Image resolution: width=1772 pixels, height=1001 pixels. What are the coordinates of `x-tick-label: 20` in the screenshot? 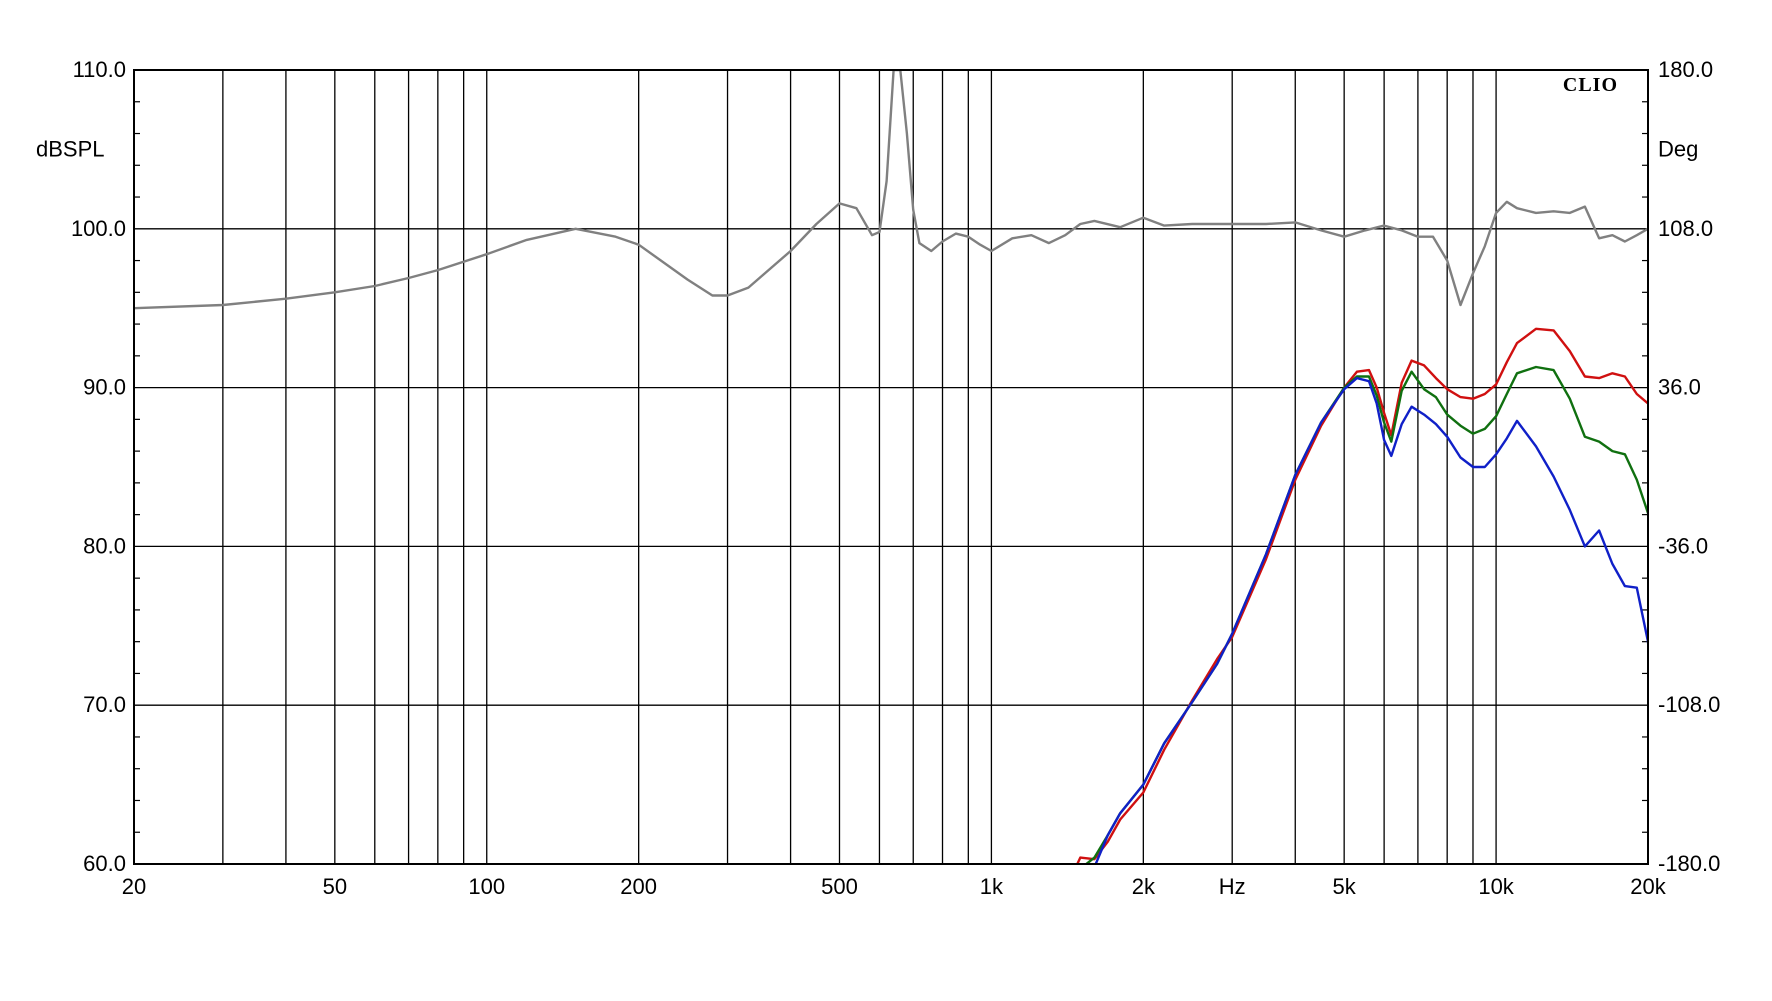 It's located at (134, 886).